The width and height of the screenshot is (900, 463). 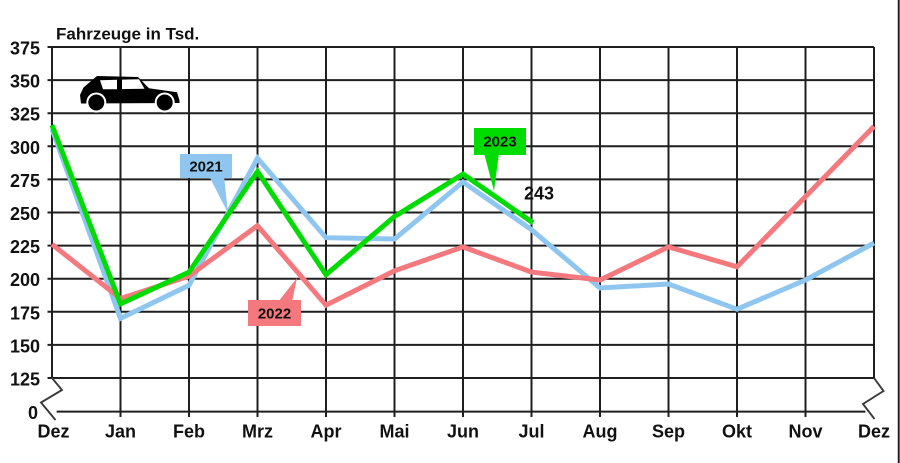 What do you see at coordinates (25, 214) in the screenshot?
I see `svg-text: 250` at bounding box center [25, 214].